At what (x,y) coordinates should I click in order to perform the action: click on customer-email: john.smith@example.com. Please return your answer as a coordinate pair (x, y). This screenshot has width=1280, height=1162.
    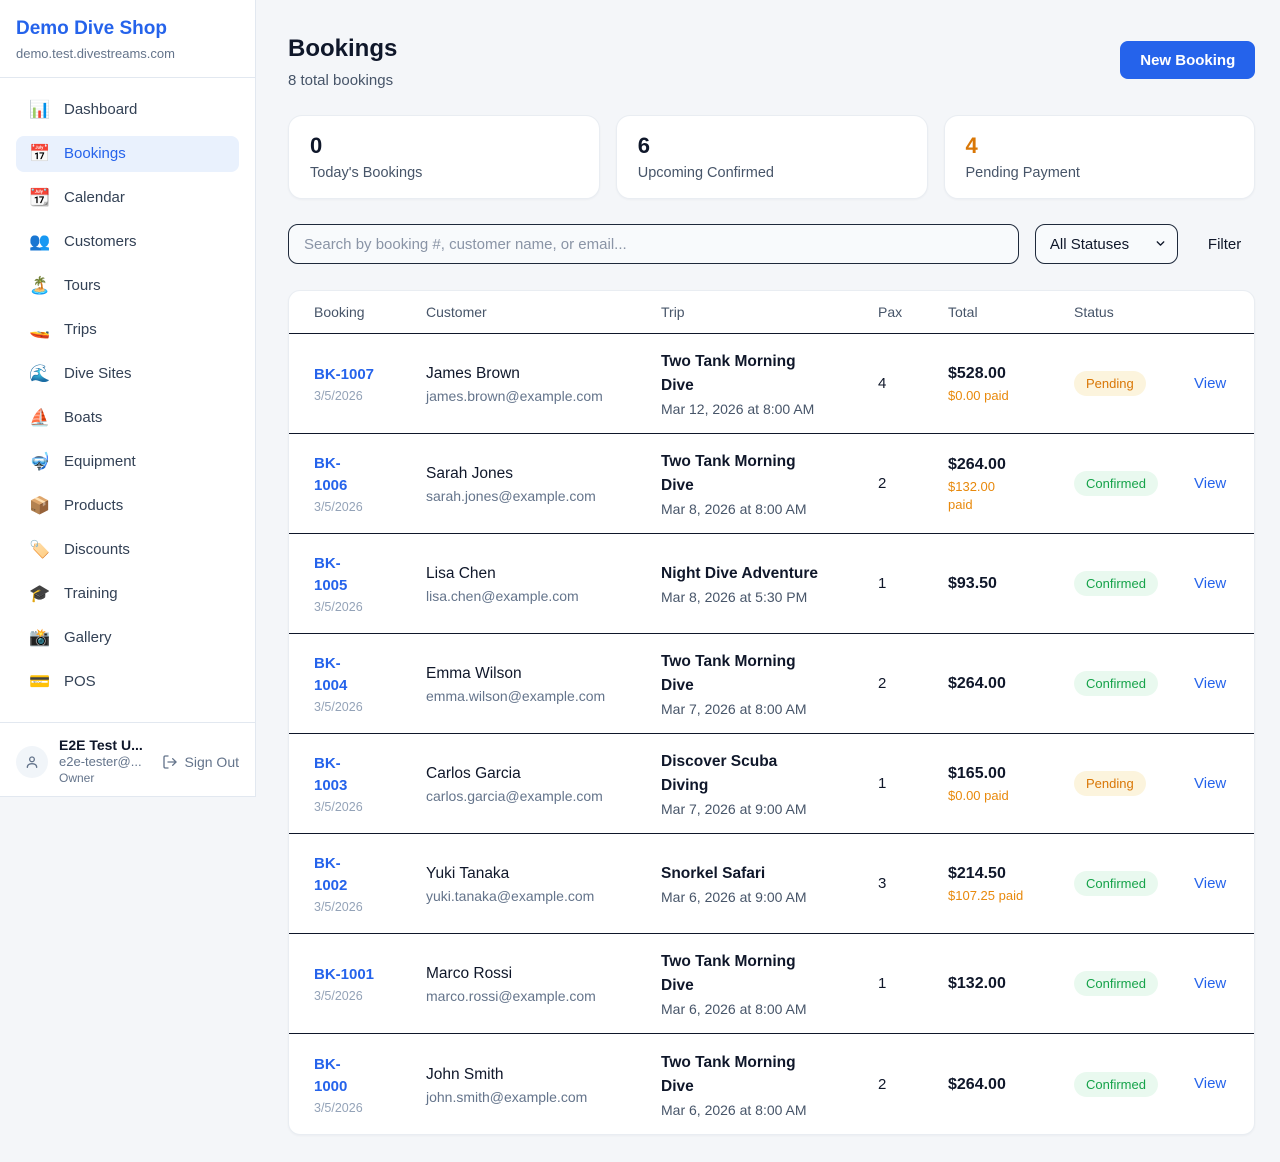
    Looking at the image, I should click on (507, 1096).